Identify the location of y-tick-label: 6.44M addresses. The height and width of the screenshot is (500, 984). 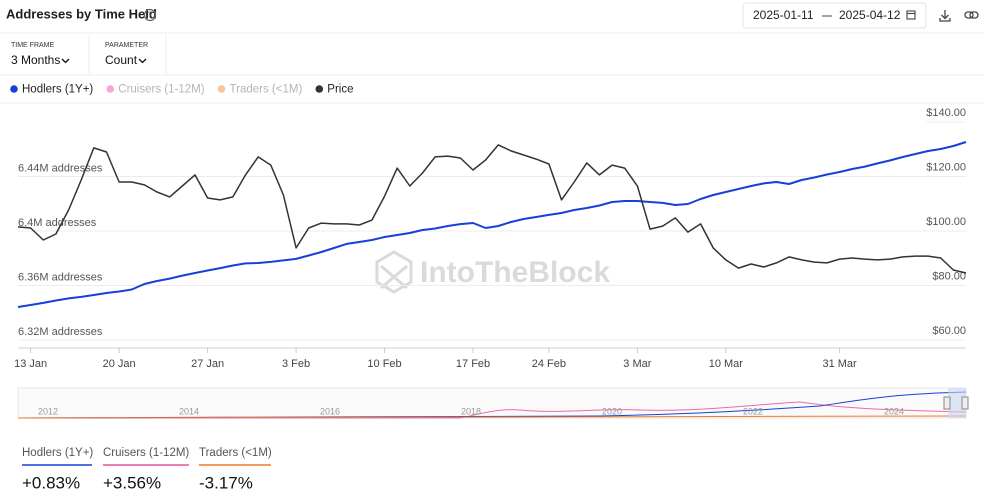
(60, 168).